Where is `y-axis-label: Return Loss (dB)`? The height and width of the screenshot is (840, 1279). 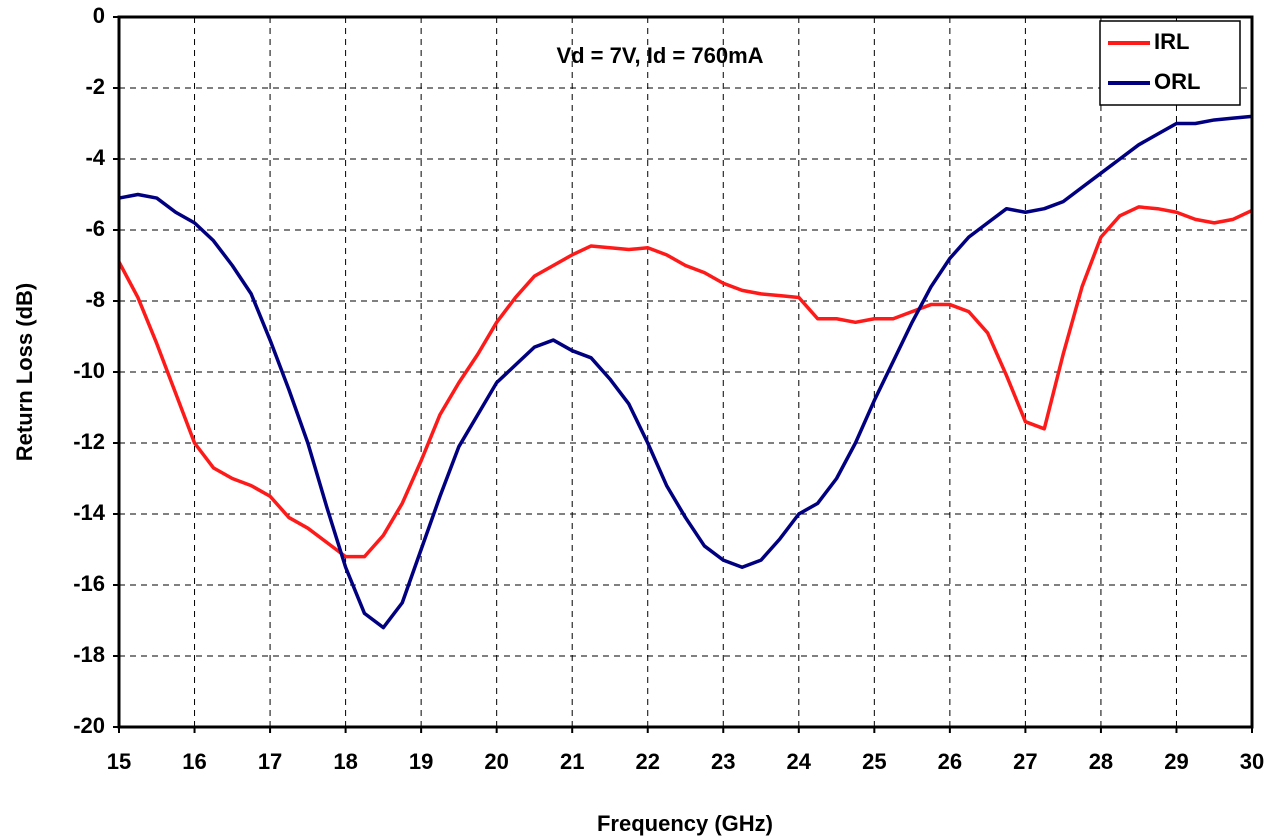
y-axis-label: Return Loss (dB) is located at coordinates (24, 372).